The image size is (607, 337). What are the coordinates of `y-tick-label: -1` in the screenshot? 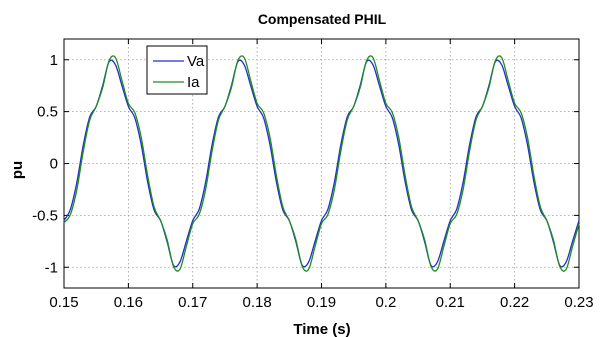 It's located at (51, 267).